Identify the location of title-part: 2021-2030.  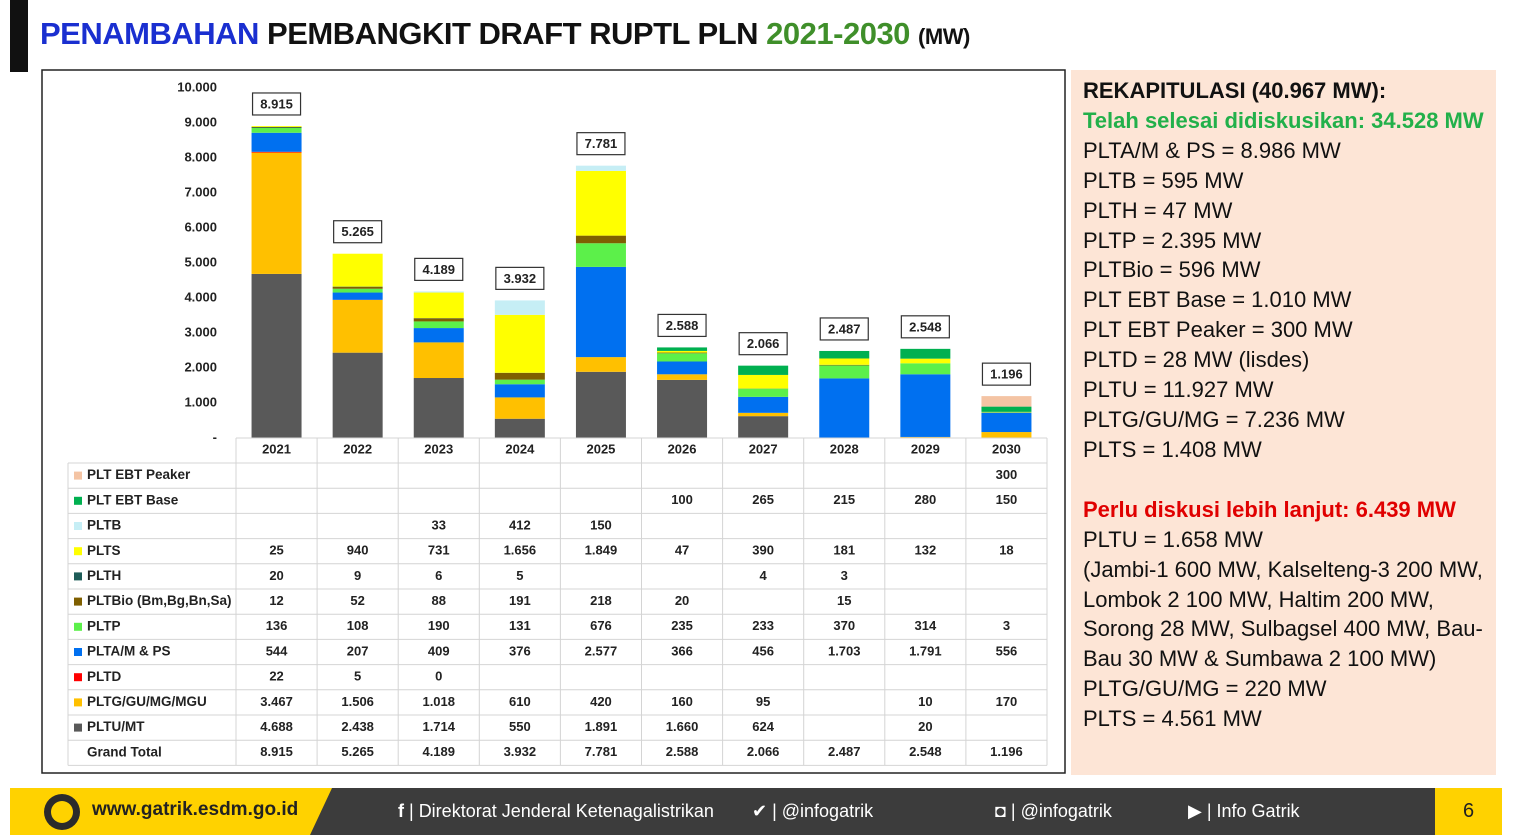
(838, 33).